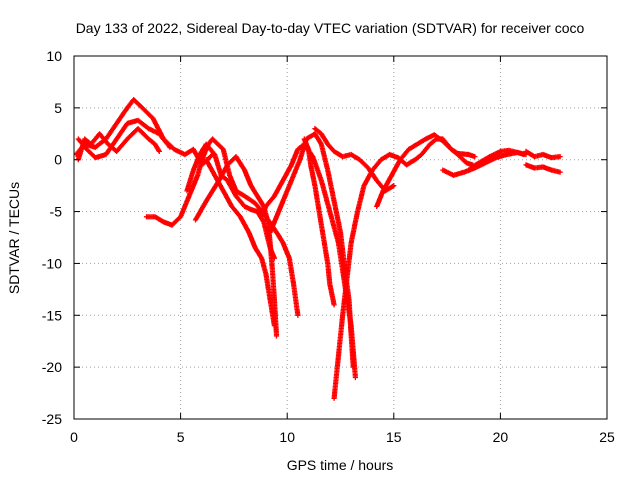 Image resolution: width=640 pixels, height=480 pixels. I want to click on y-tick-label: -10, so click(52, 263).